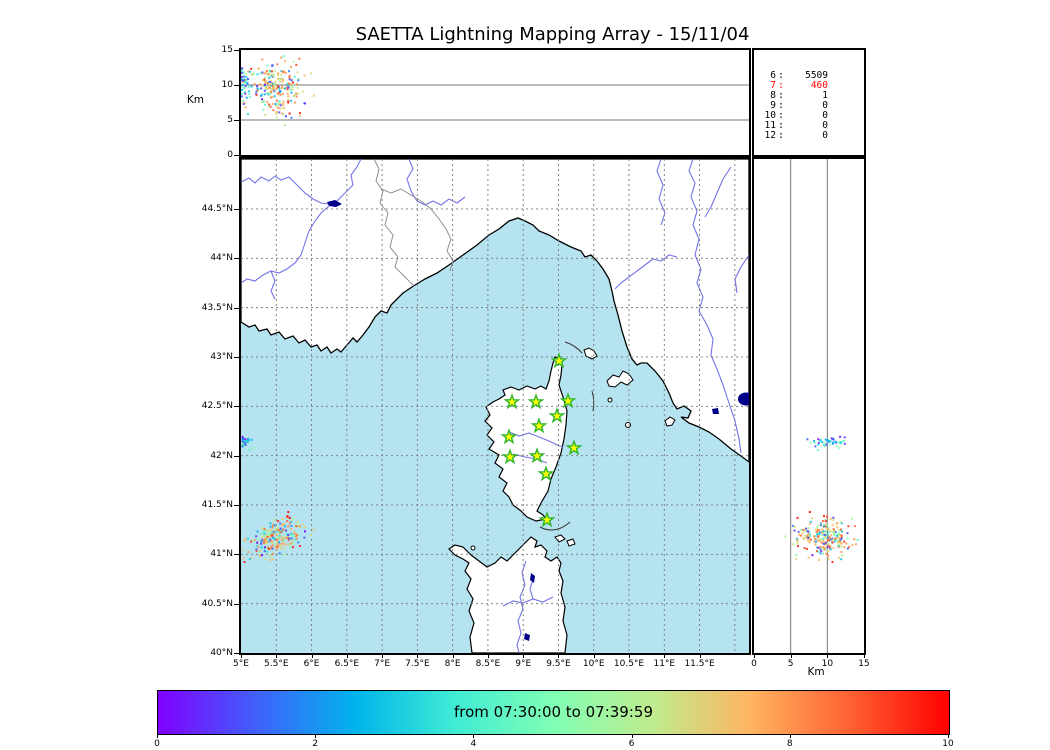 The height and width of the screenshot is (750, 1050). Describe the element at coordinates (523, 664) in the screenshot. I see `lon-tick-label: 9°E` at that location.